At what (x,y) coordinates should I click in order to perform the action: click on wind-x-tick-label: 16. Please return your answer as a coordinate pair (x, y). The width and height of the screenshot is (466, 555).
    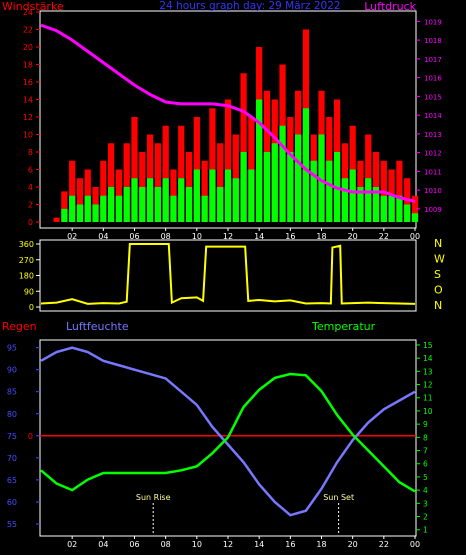
    Looking at the image, I should click on (290, 236).